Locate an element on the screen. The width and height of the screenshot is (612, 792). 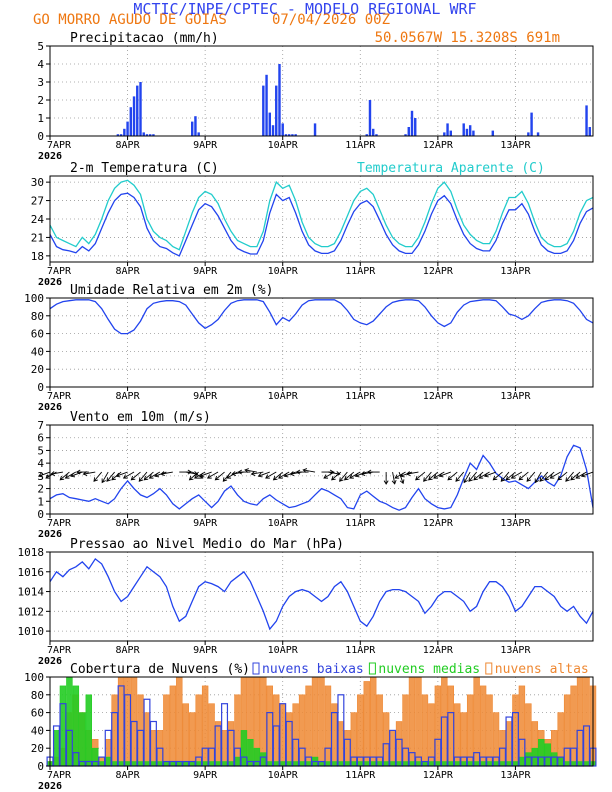
wind-ytick-label: 3 is located at coordinates (40, 476).